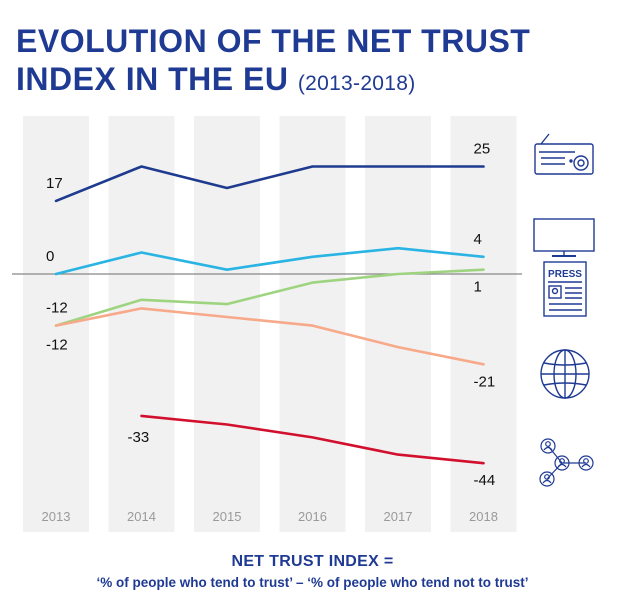 Image resolution: width=625 pixels, height=608 pixels. I want to click on data-label: 25, so click(482, 149).